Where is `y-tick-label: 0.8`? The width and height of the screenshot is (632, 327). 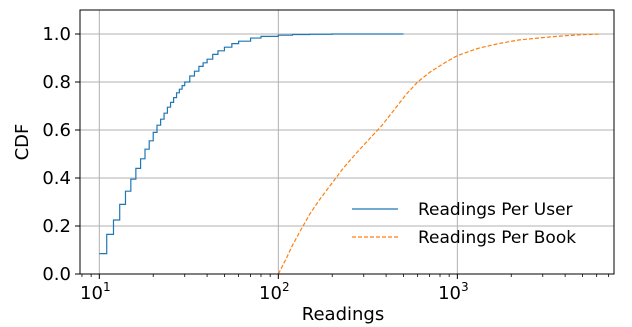 y-tick-label: 0.8 is located at coordinates (56, 82).